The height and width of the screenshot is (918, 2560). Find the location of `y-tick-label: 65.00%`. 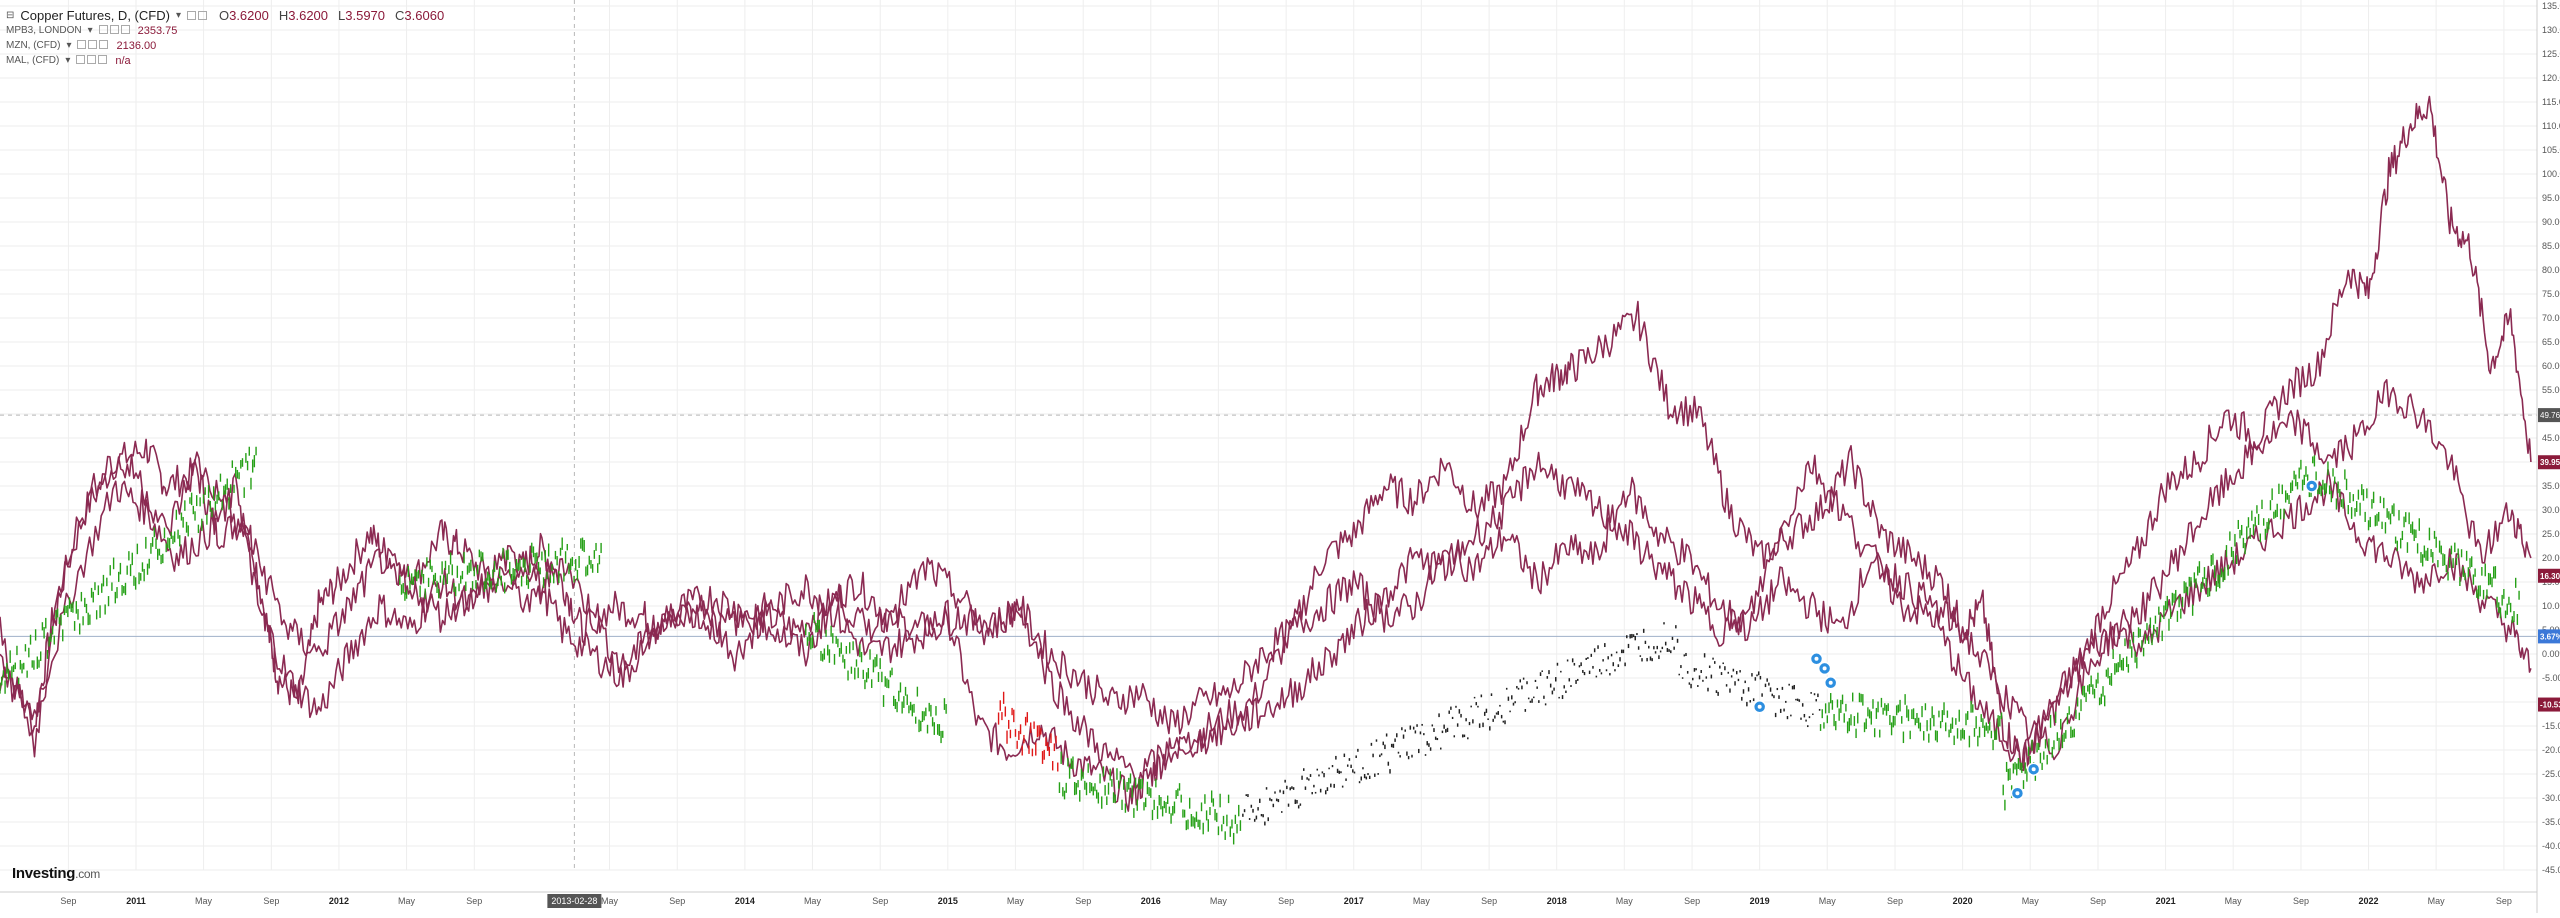

y-tick-label: 65.00% is located at coordinates (2551, 342).